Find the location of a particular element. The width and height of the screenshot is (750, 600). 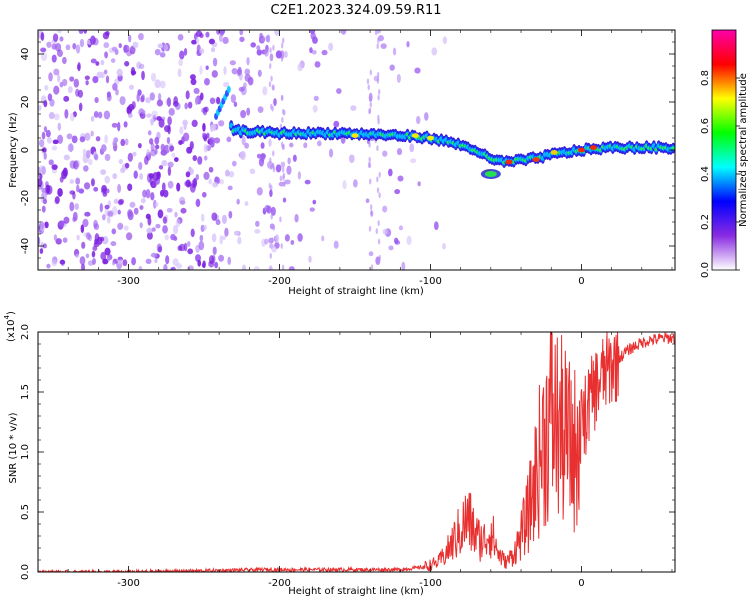

x-tick-label: -300 is located at coordinates (128, 583).